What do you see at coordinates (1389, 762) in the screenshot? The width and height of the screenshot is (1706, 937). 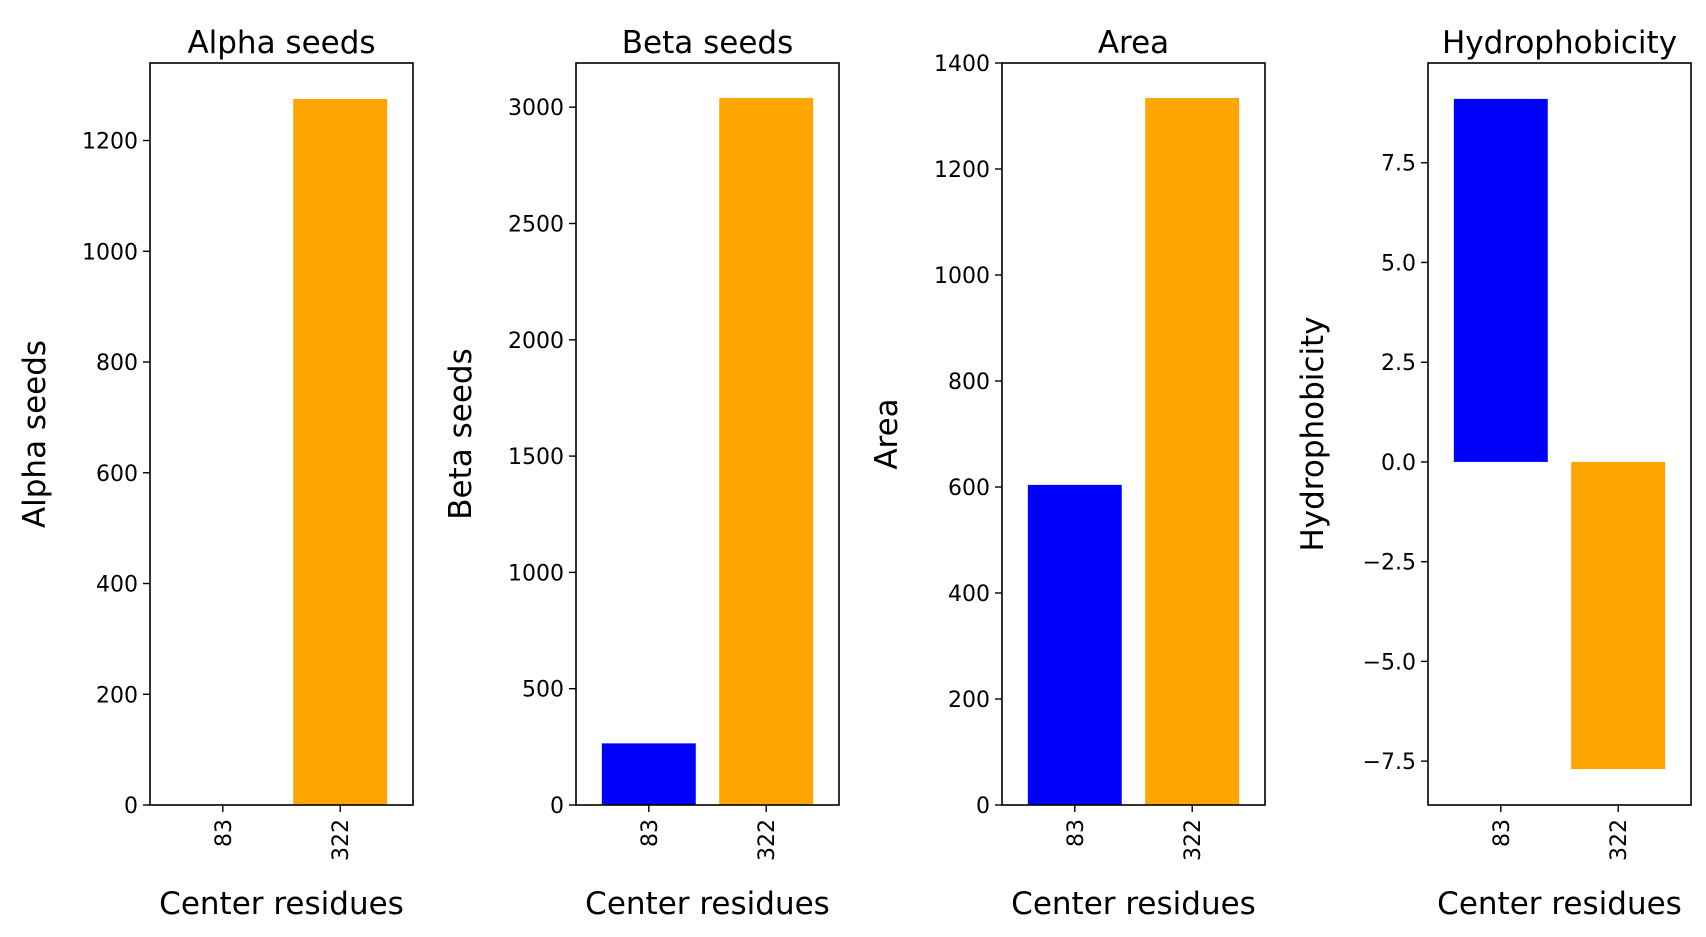 I see `y-tick-label: −7.5` at bounding box center [1389, 762].